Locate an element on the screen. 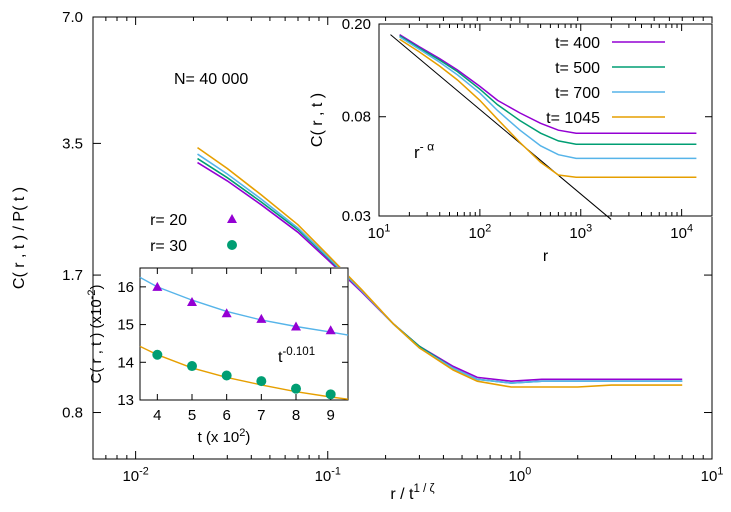  inset-t-legend-triangle is located at coordinates (232, 218).